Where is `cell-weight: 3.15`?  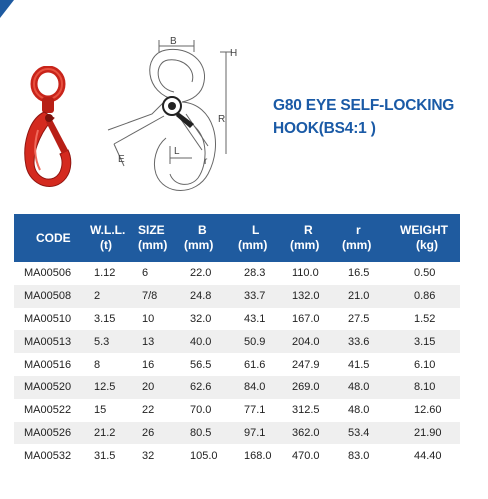 cell-weight: 3.15 is located at coordinates (430, 342).